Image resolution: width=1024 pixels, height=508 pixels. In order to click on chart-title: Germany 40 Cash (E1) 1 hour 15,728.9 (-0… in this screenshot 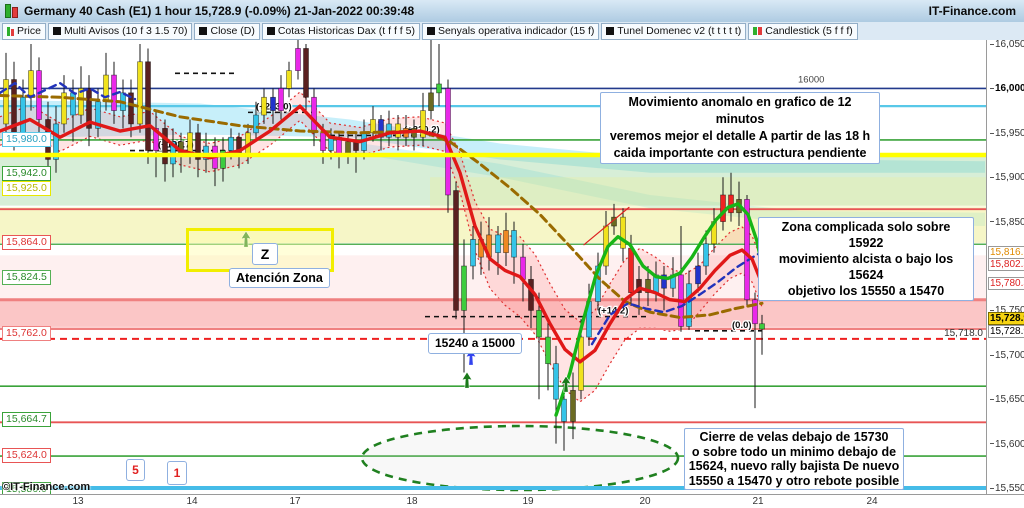, I will do `click(219, 11)`.